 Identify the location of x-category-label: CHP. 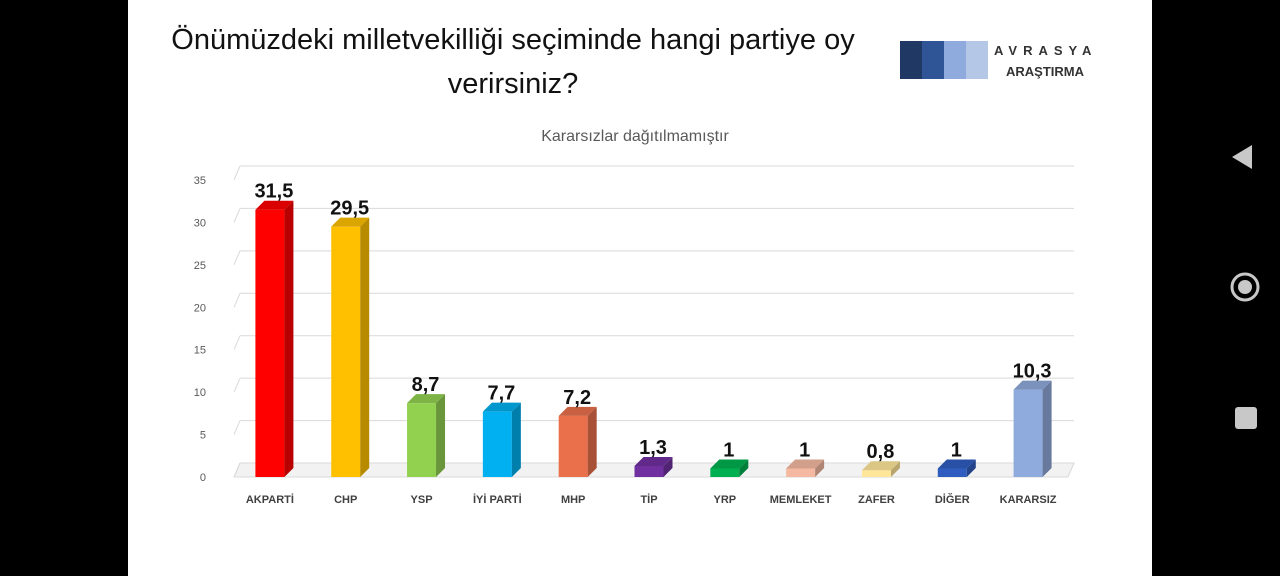
(345, 500).